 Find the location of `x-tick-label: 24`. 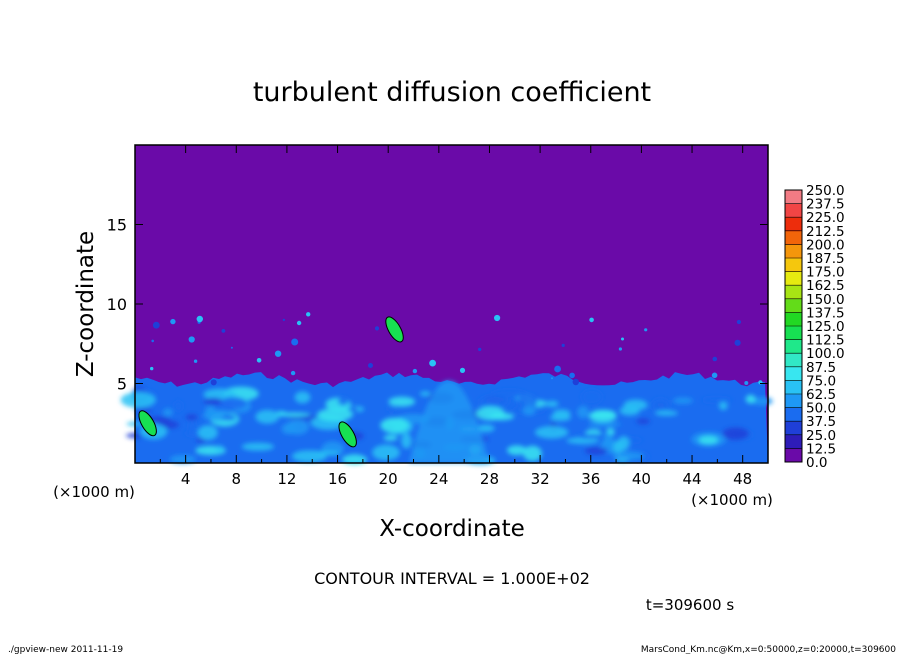

x-tick-label: 24 is located at coordinates (438, 479).